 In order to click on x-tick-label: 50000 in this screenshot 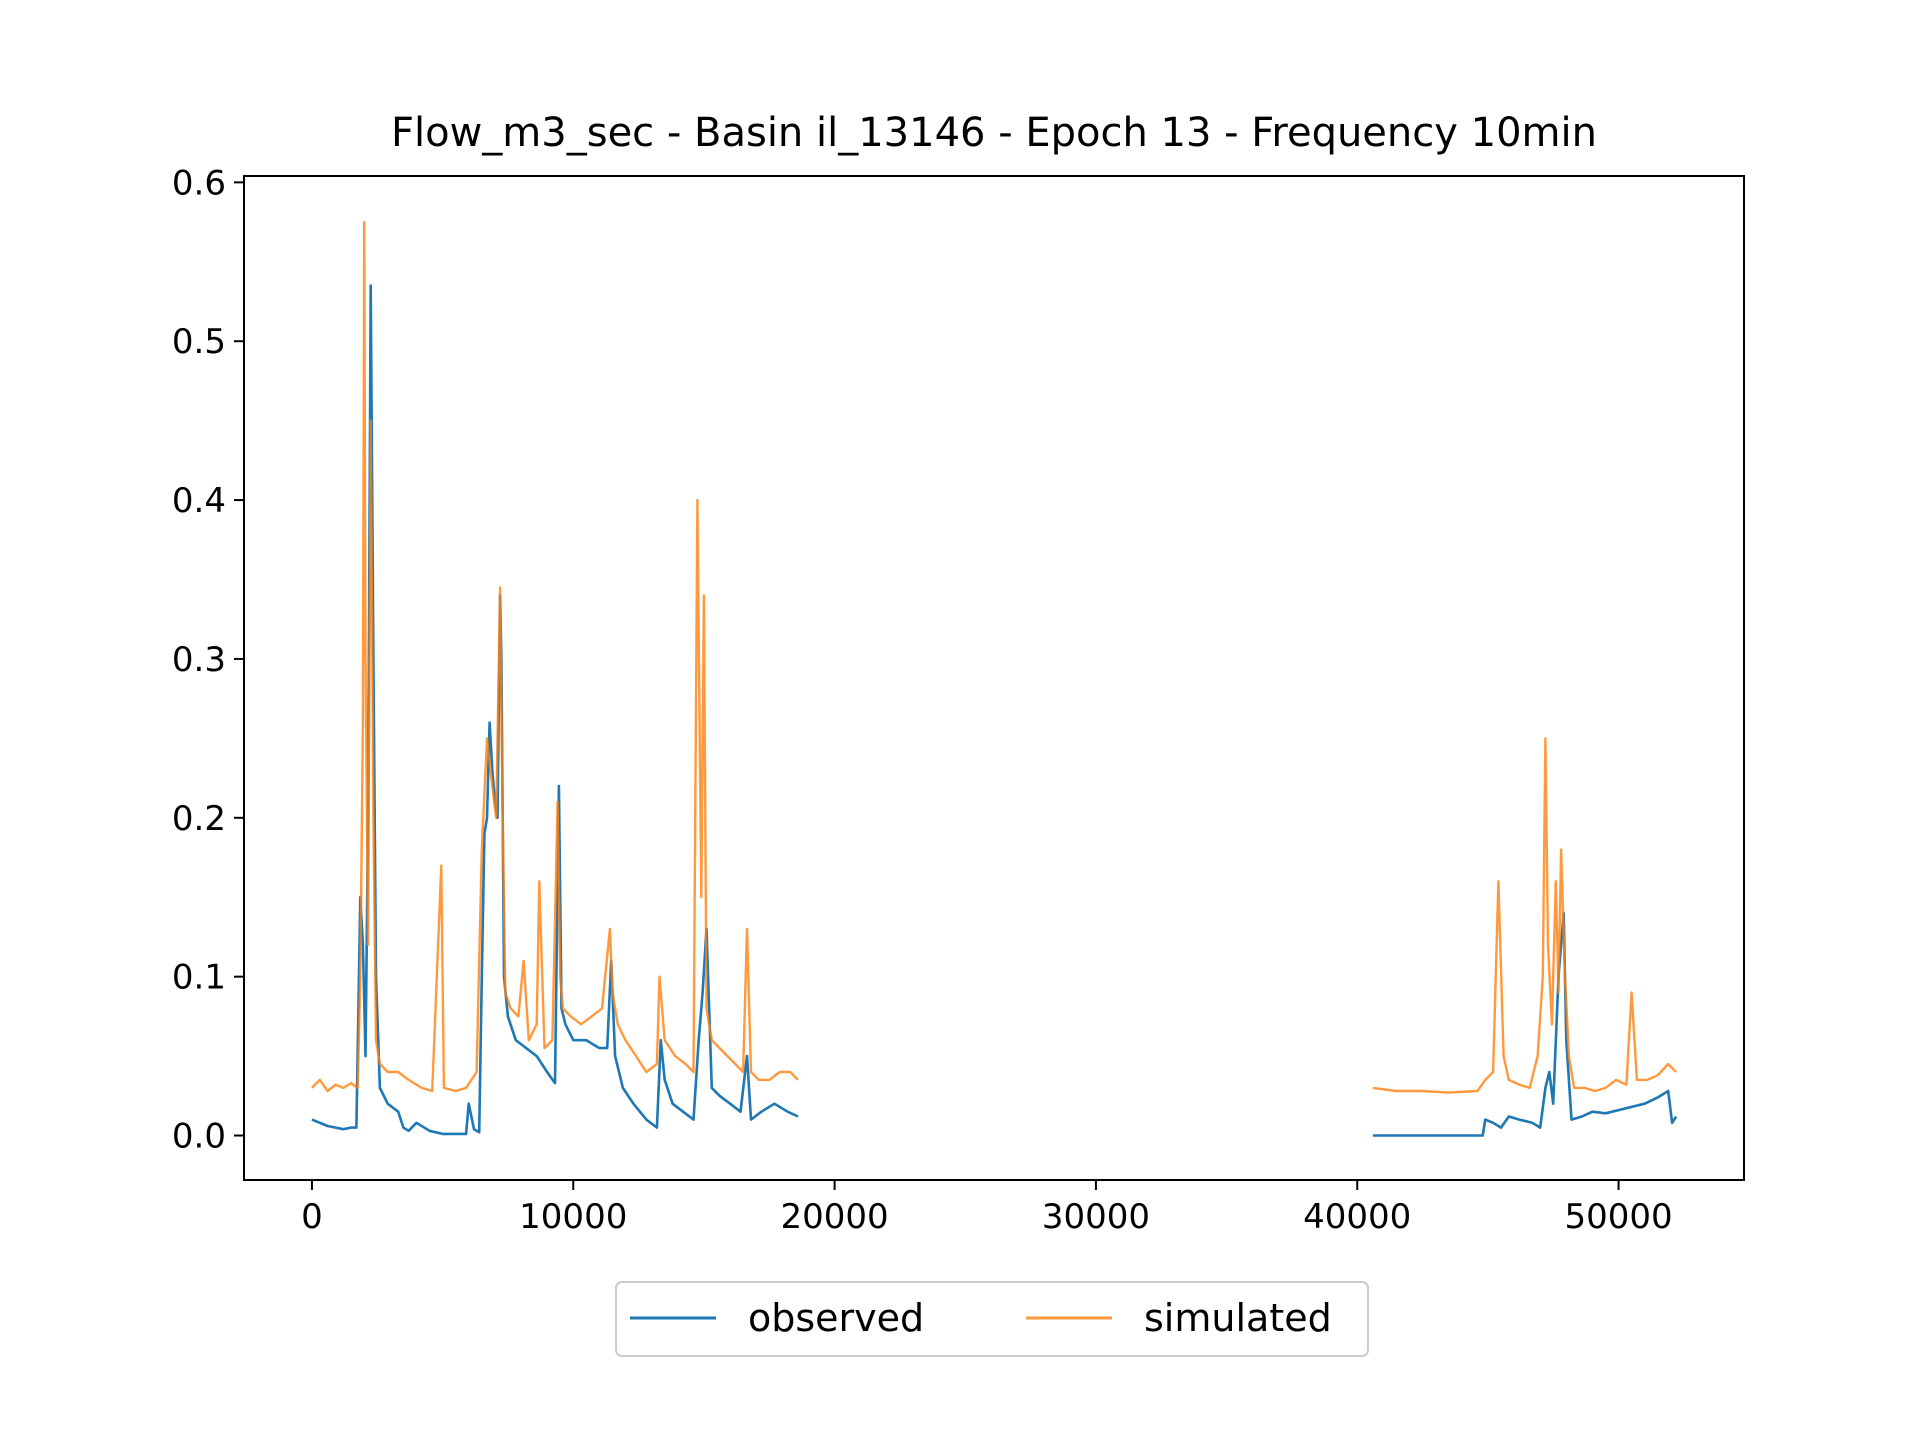, I will do `click(1618, 1217)`.